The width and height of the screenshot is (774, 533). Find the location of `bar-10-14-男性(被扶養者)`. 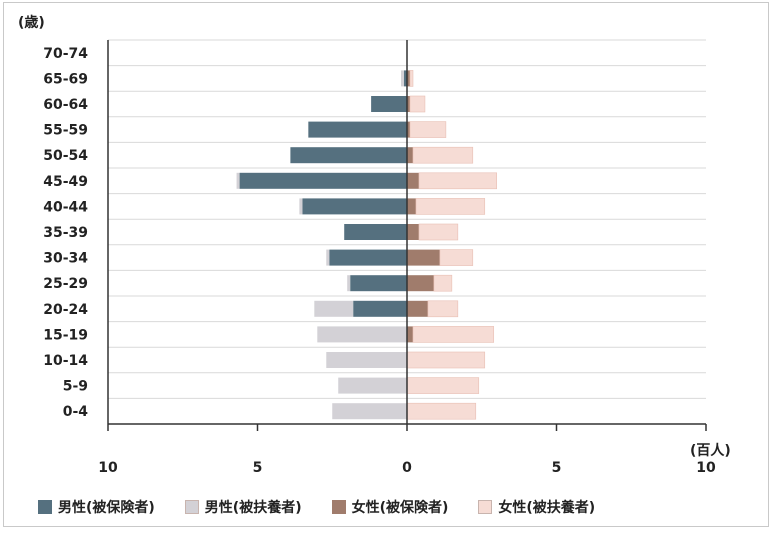

bar-10-14-男性(被扶養者) is located at coordinates (366, 360).